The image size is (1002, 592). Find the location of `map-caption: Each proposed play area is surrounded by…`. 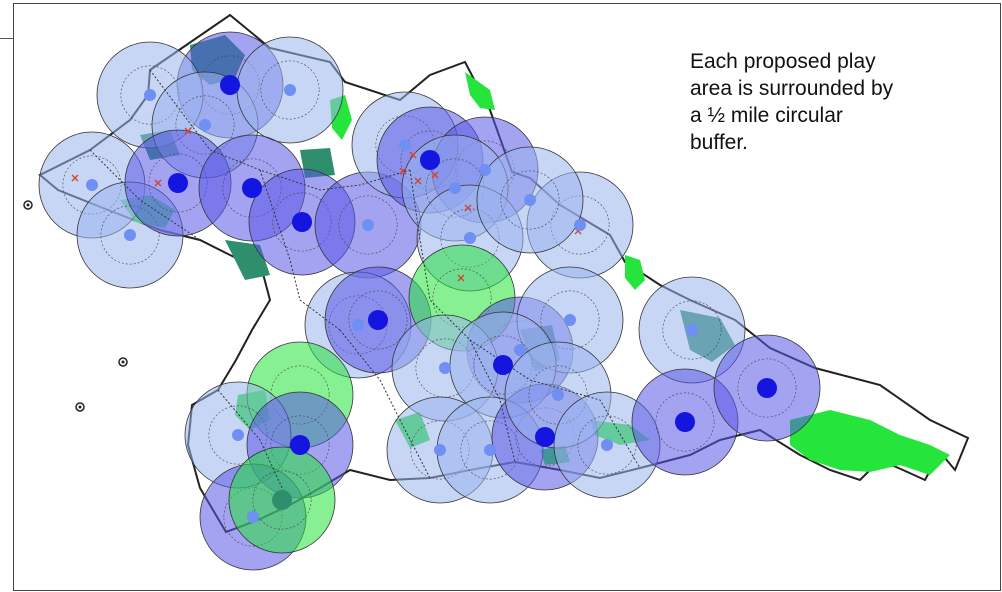

map-caption: Each proposed play area is surrounded by… is located at coordinates (792, 102).